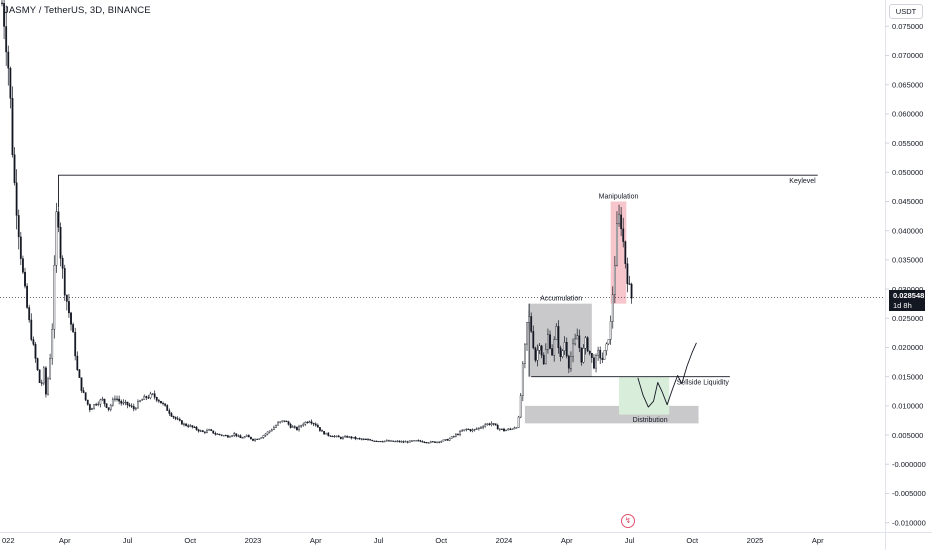 The image size is (932, 550). What do you see at coordinates (441, 540) in the screenshot?
I see `x-tick-label: Oct` at bounding box center [441, 540].